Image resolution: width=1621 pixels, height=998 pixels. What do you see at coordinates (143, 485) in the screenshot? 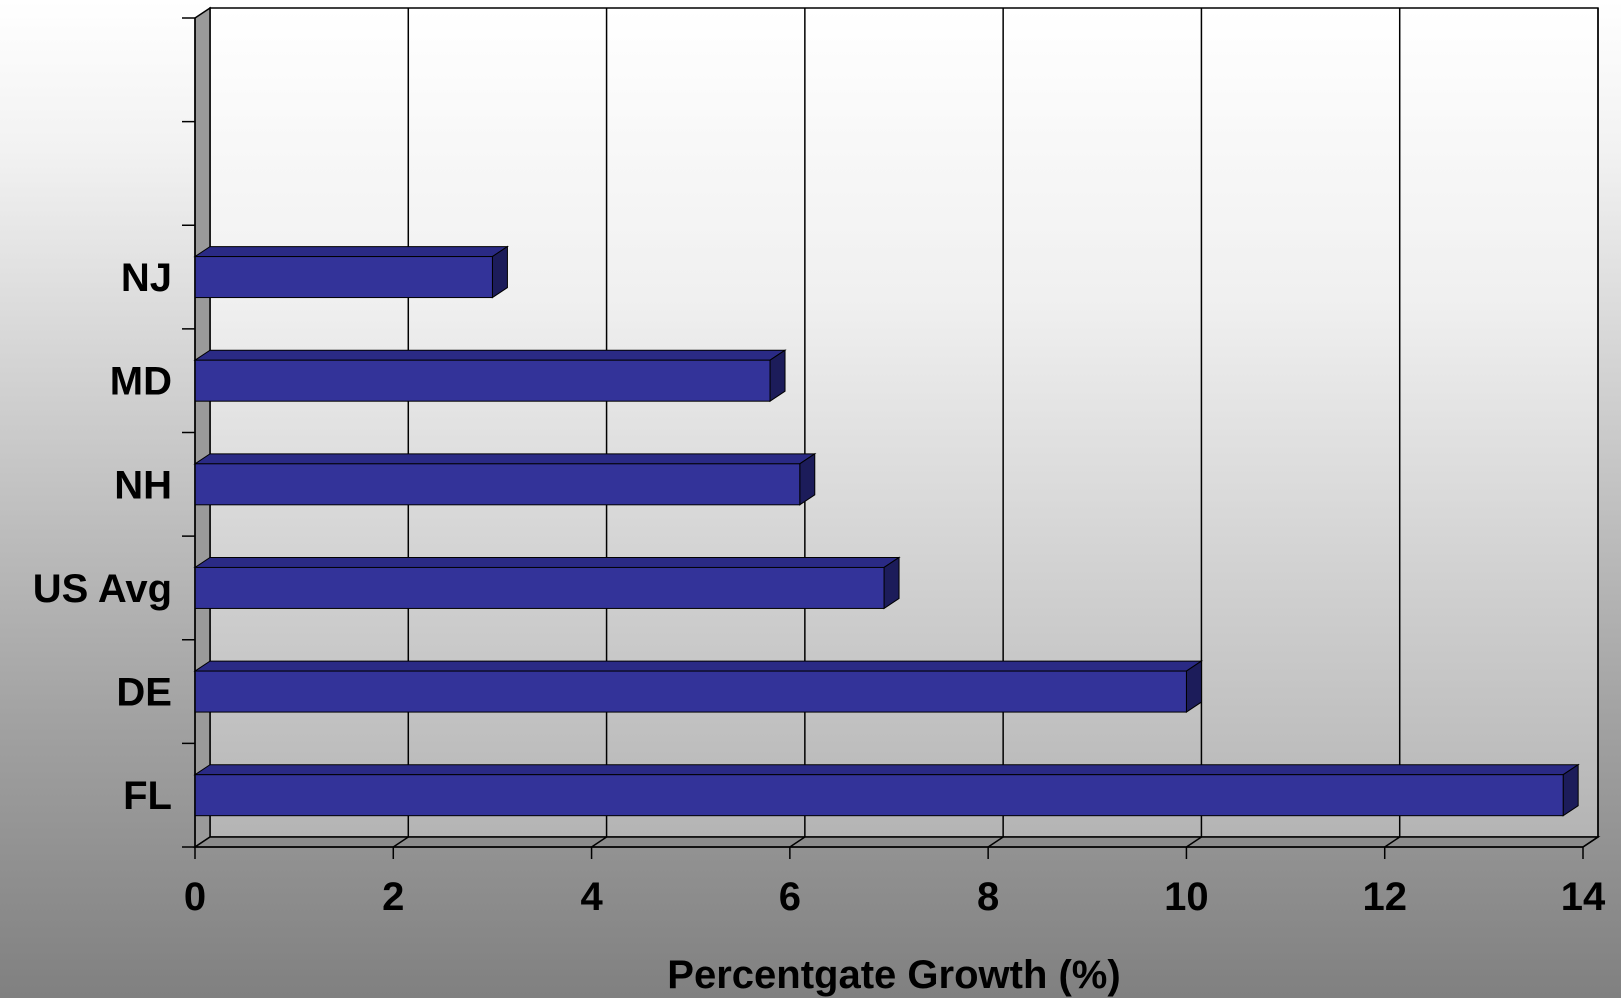
I see `category-label: NH` at bounding box center [143, 485].